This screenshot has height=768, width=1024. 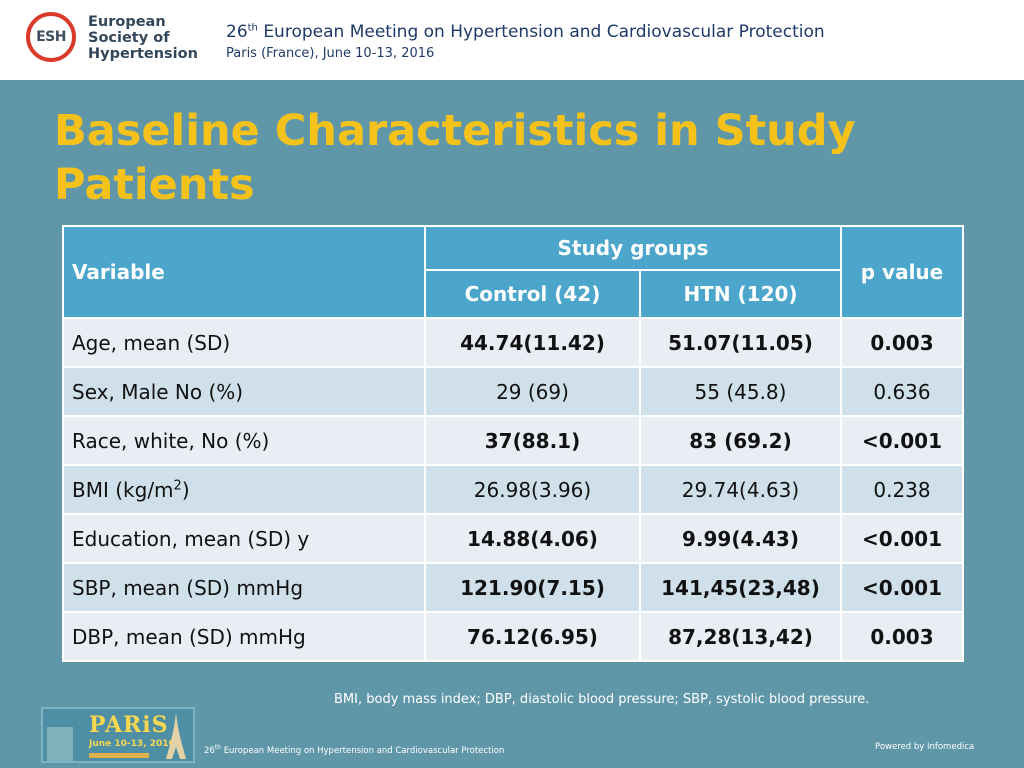 I want to click on row-control: 26.98(3.96), so click(x=532, y=489).